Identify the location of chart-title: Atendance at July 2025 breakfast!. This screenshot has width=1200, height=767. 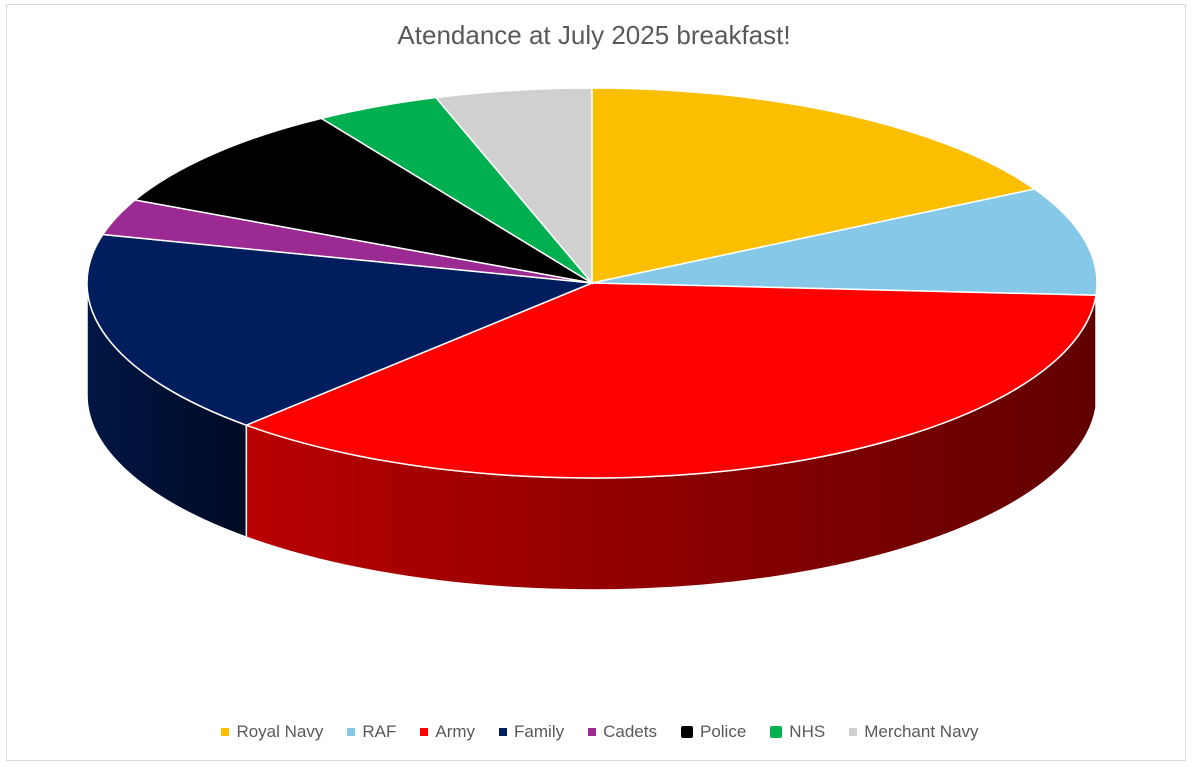
(594, 35).